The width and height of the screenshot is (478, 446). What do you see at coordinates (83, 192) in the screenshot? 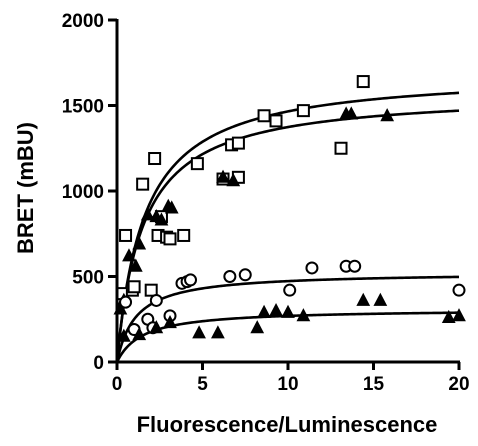
I see `y-tick-label: 1000` at bounding box center [83, 192].